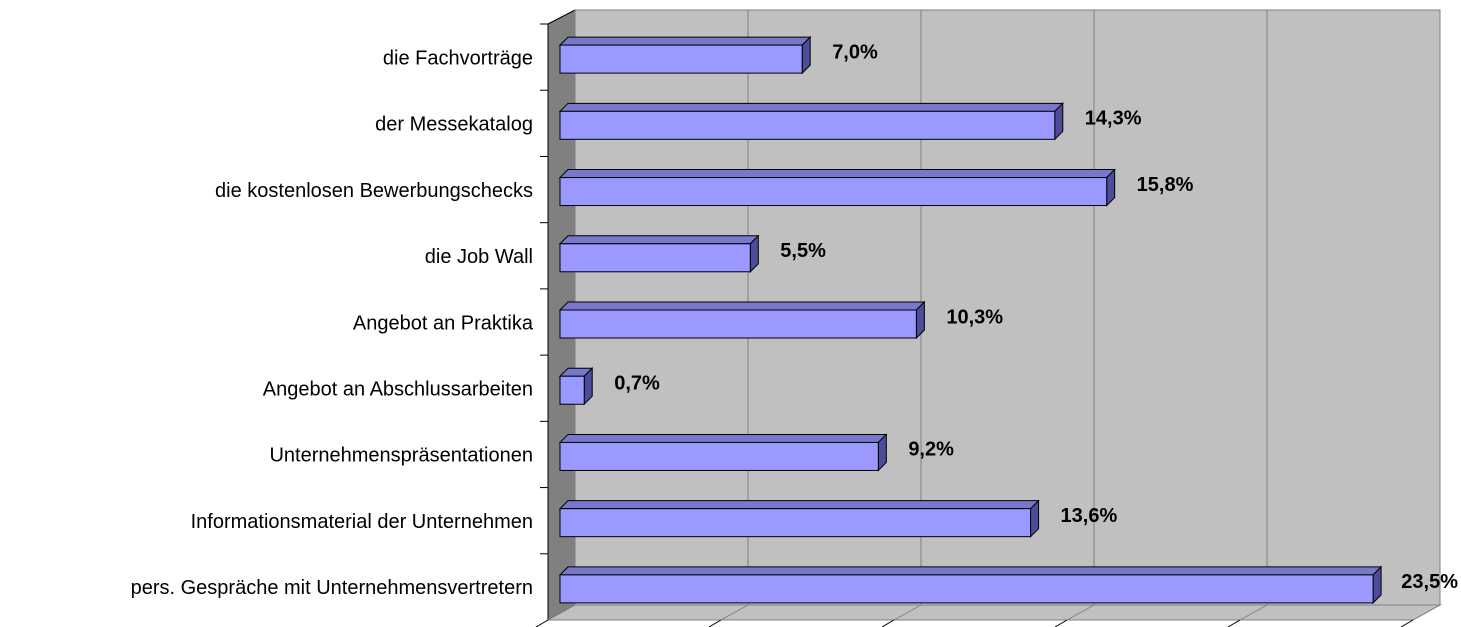 This screenshot has width=1461, height=627. I want to click on value-label: 10,3%, so click(974, 317).